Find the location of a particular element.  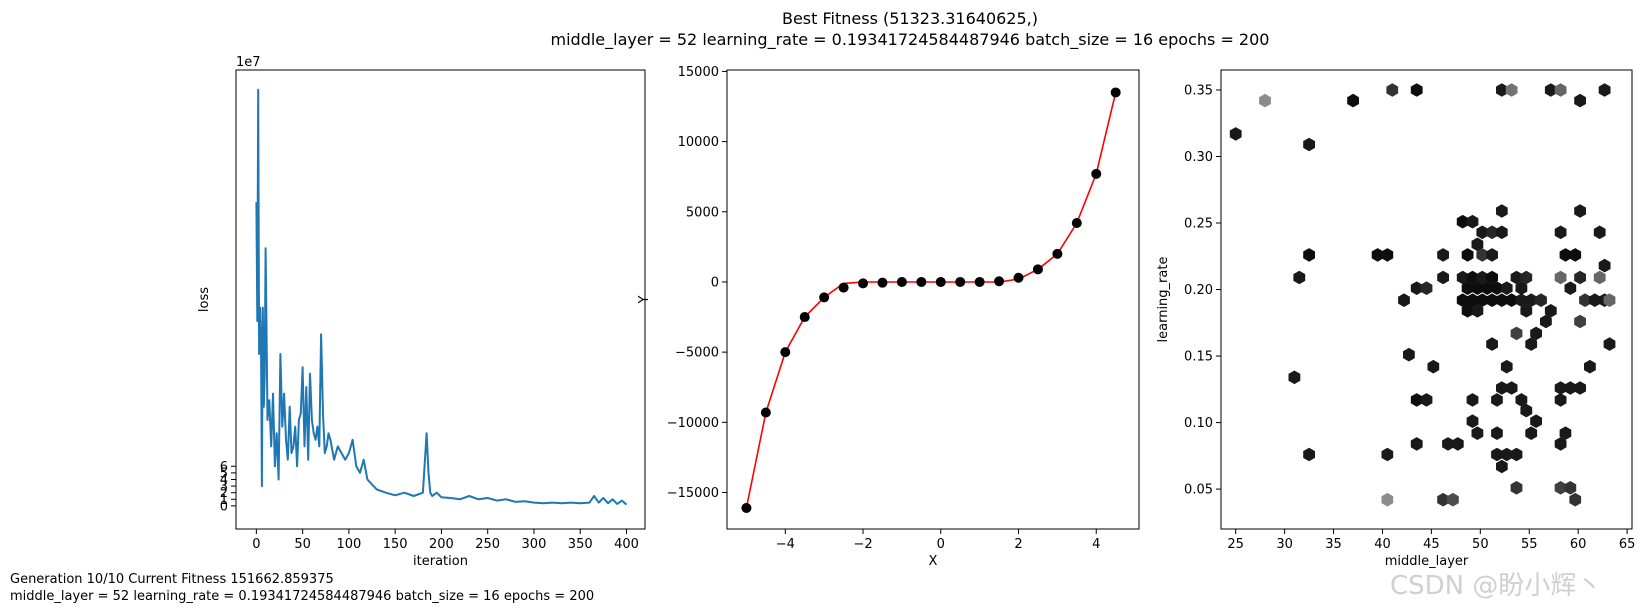

hex-ytick-label: 0.30 is located at coordinates (1198, 157).